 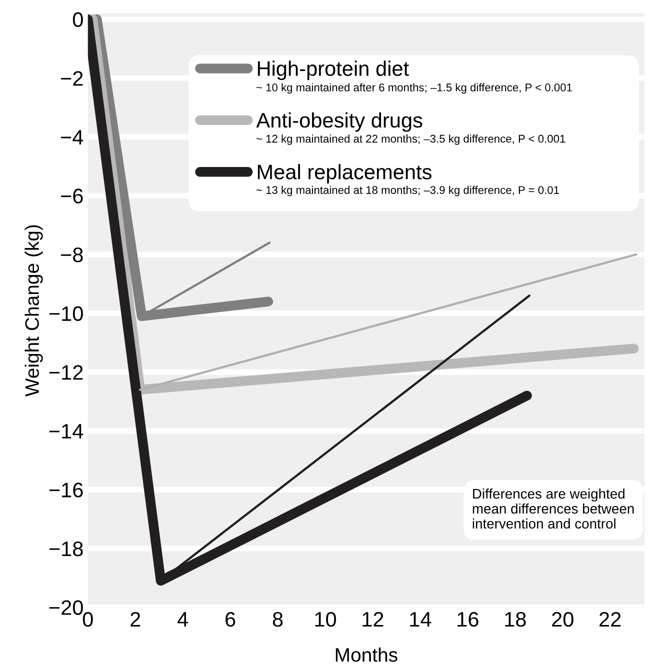 I want to click on x-tick-label: 20, so click(x=563, y=619).